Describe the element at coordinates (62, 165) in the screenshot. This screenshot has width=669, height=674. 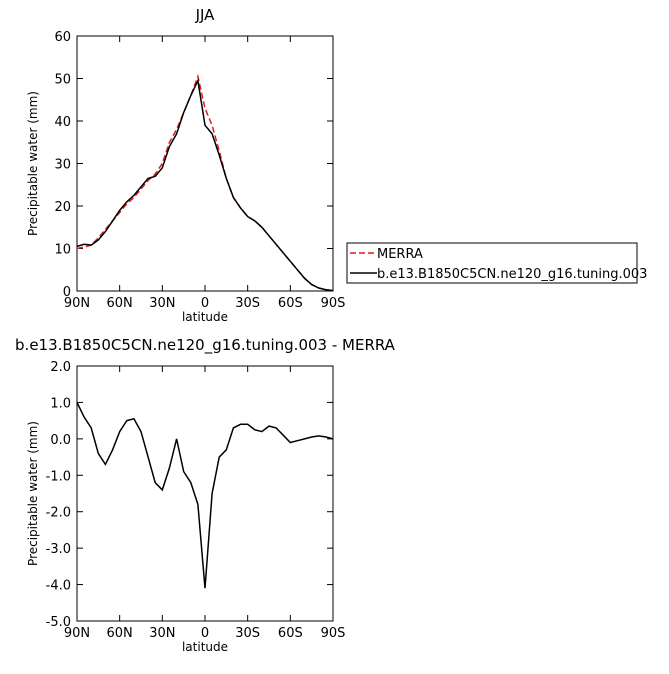
I see `y-tick-label: 30` at that location.